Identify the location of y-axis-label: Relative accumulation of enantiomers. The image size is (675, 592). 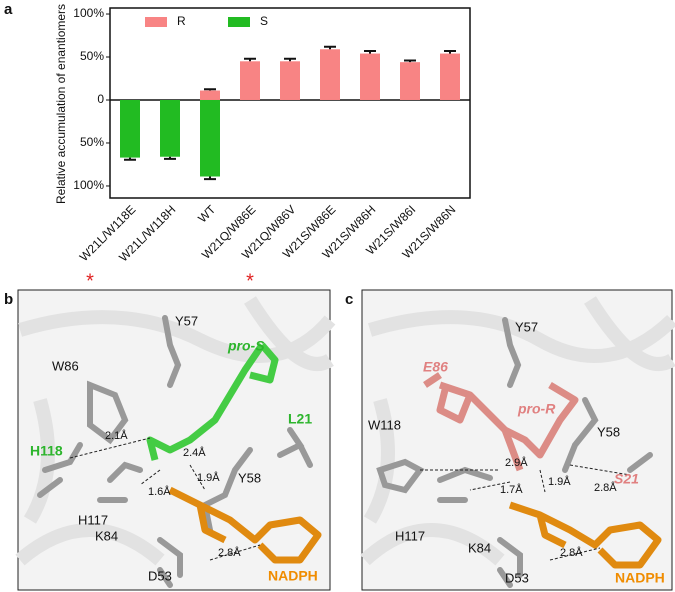
(61, 104).